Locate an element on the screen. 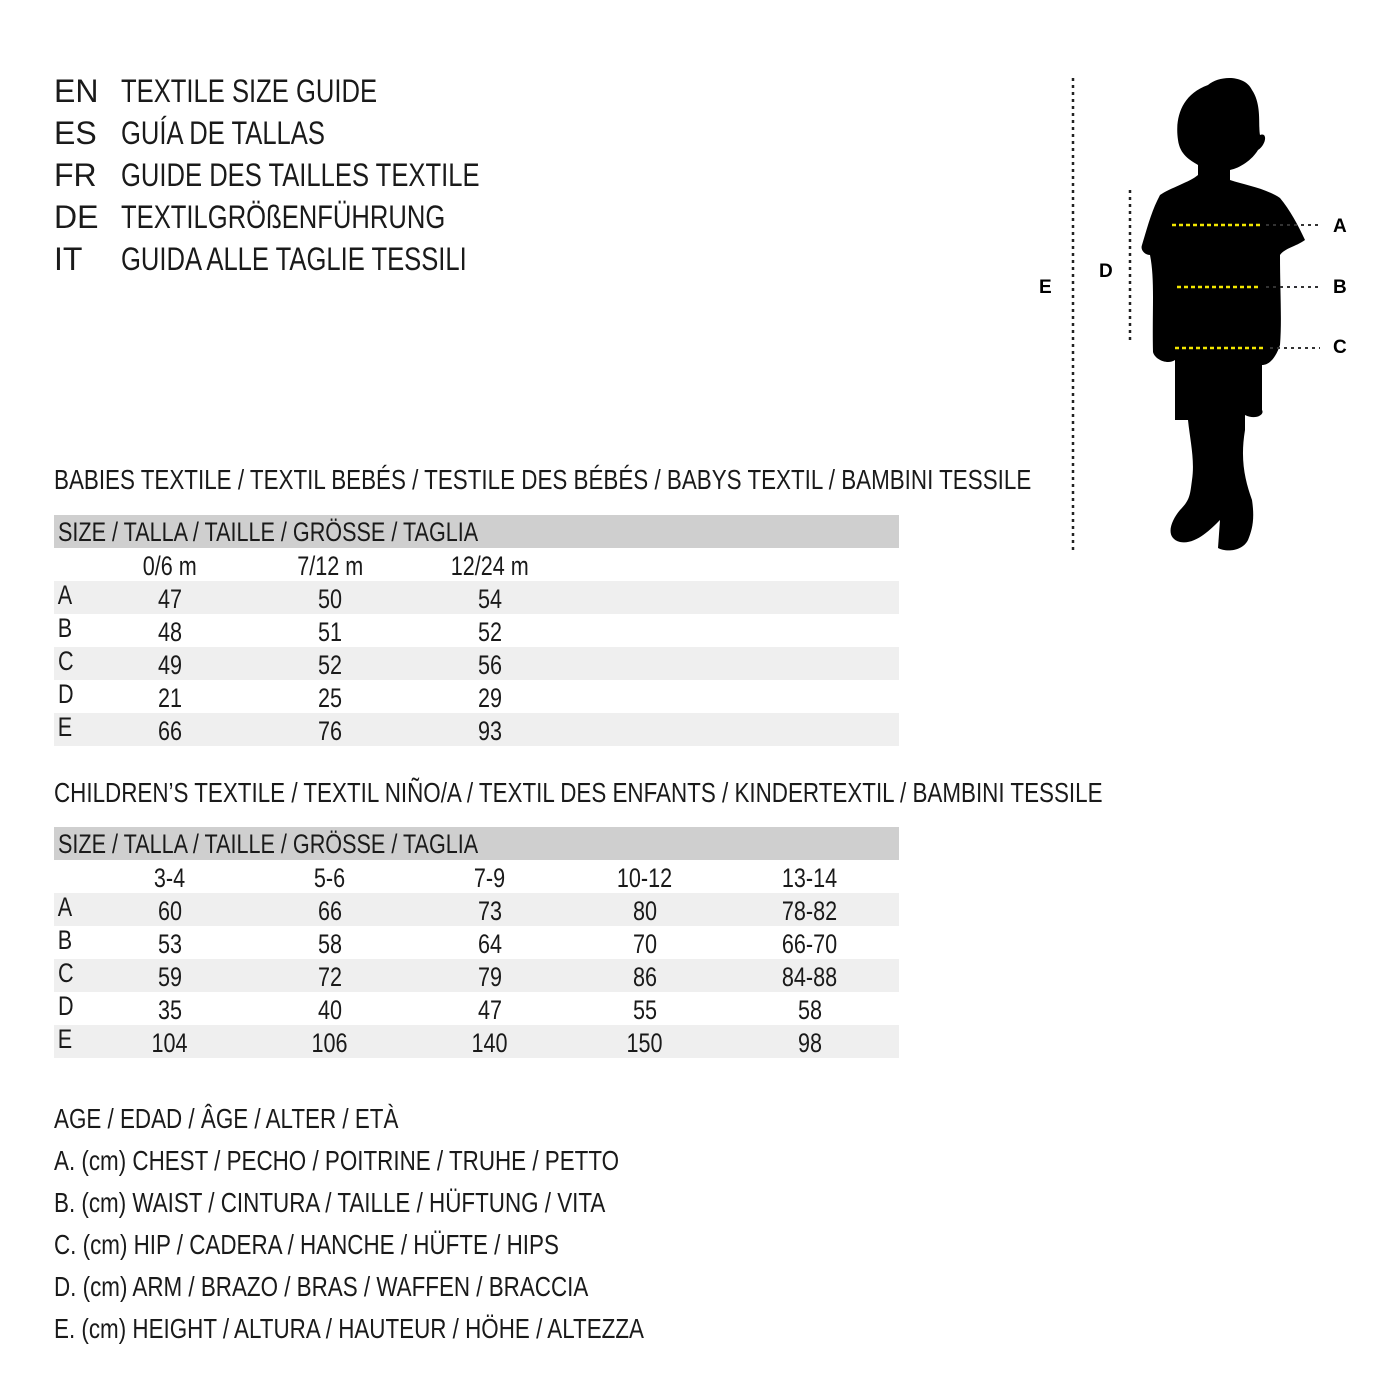 Image resolution: width=1400 pixels, height=1400 pixels. column-header-text: 3-4 is located at coordinates (170, 878).